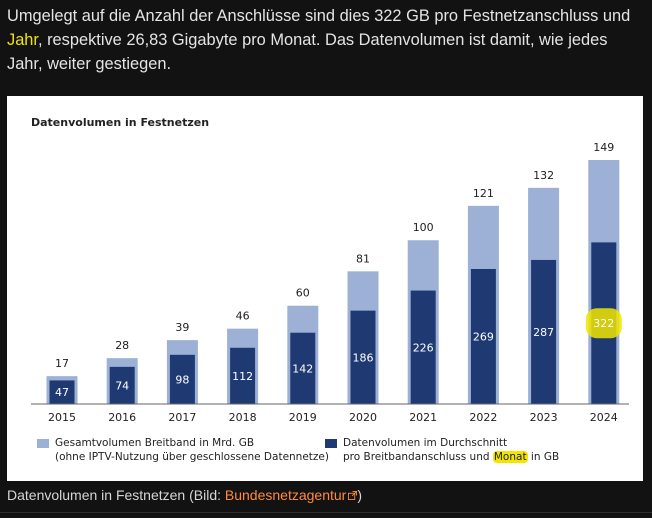 The width and height of the screenshot is (652, 518). I want to click on label-average-2015: 47, so click(62, 392).